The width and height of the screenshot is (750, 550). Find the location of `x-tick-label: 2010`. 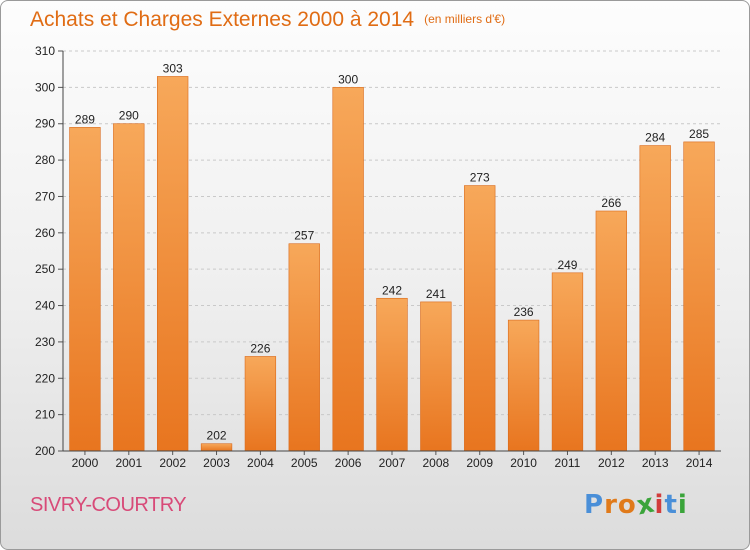

x-tick-label: 2010 is located at coordinates (523, 463).